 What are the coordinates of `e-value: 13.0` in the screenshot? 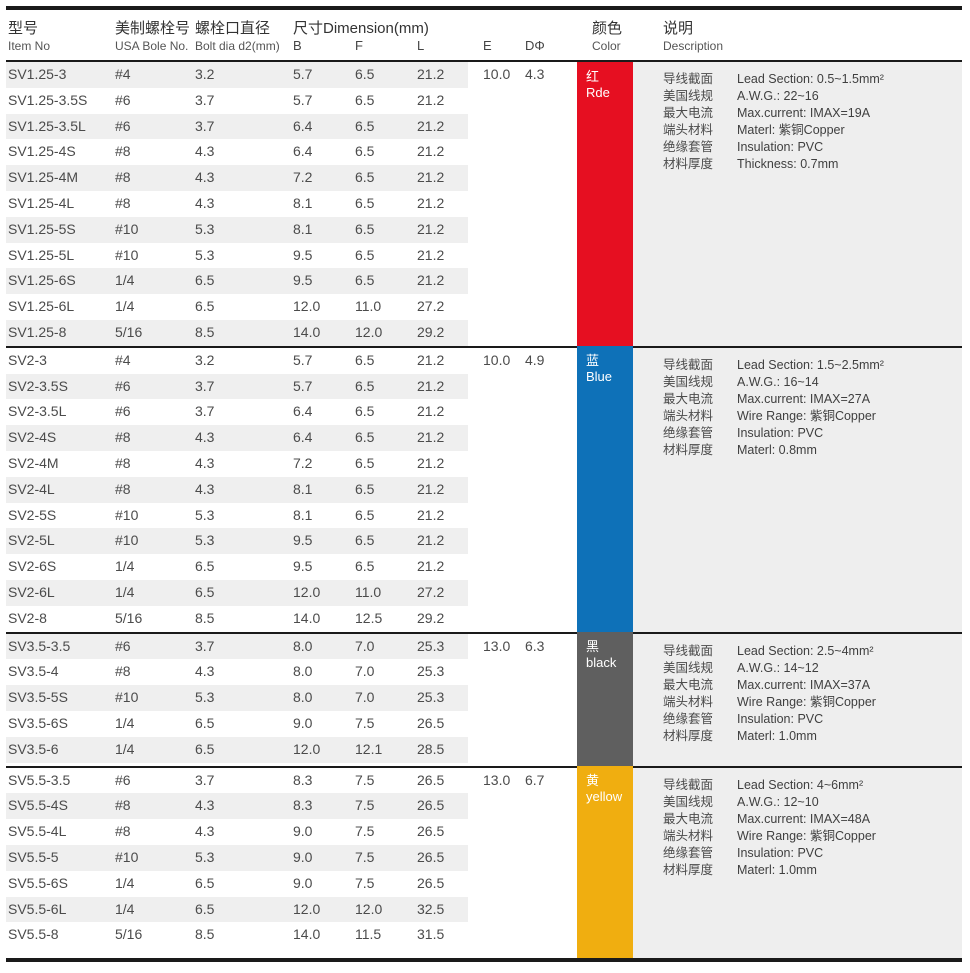 It's located at (497, 645).